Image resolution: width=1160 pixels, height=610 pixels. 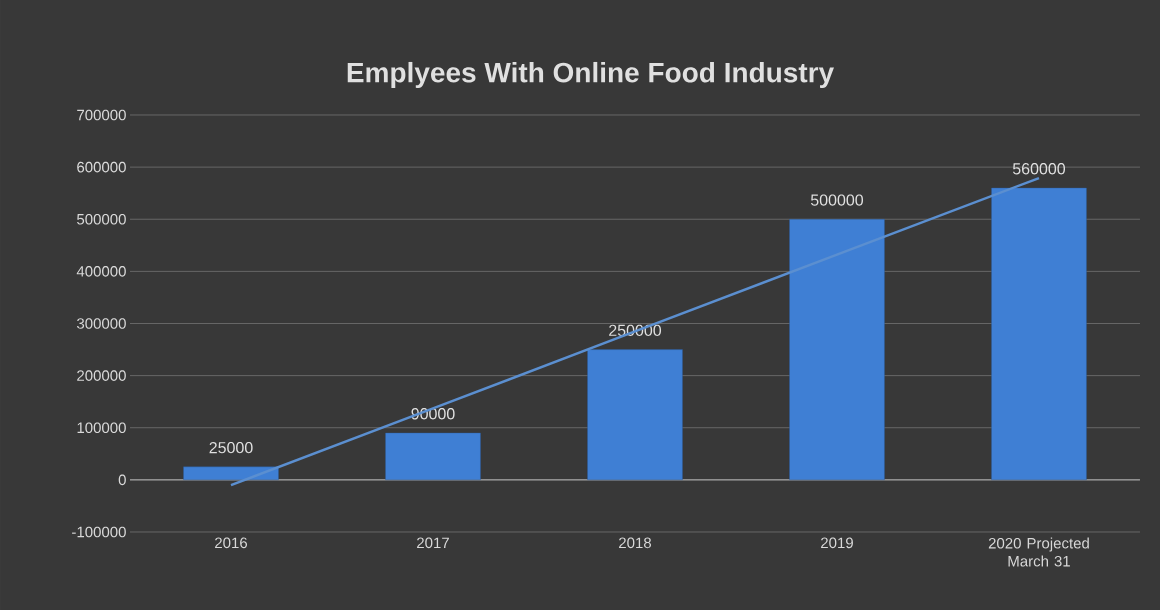 I want to click on x-tick-label: 2018, so click(x=635, y=543).